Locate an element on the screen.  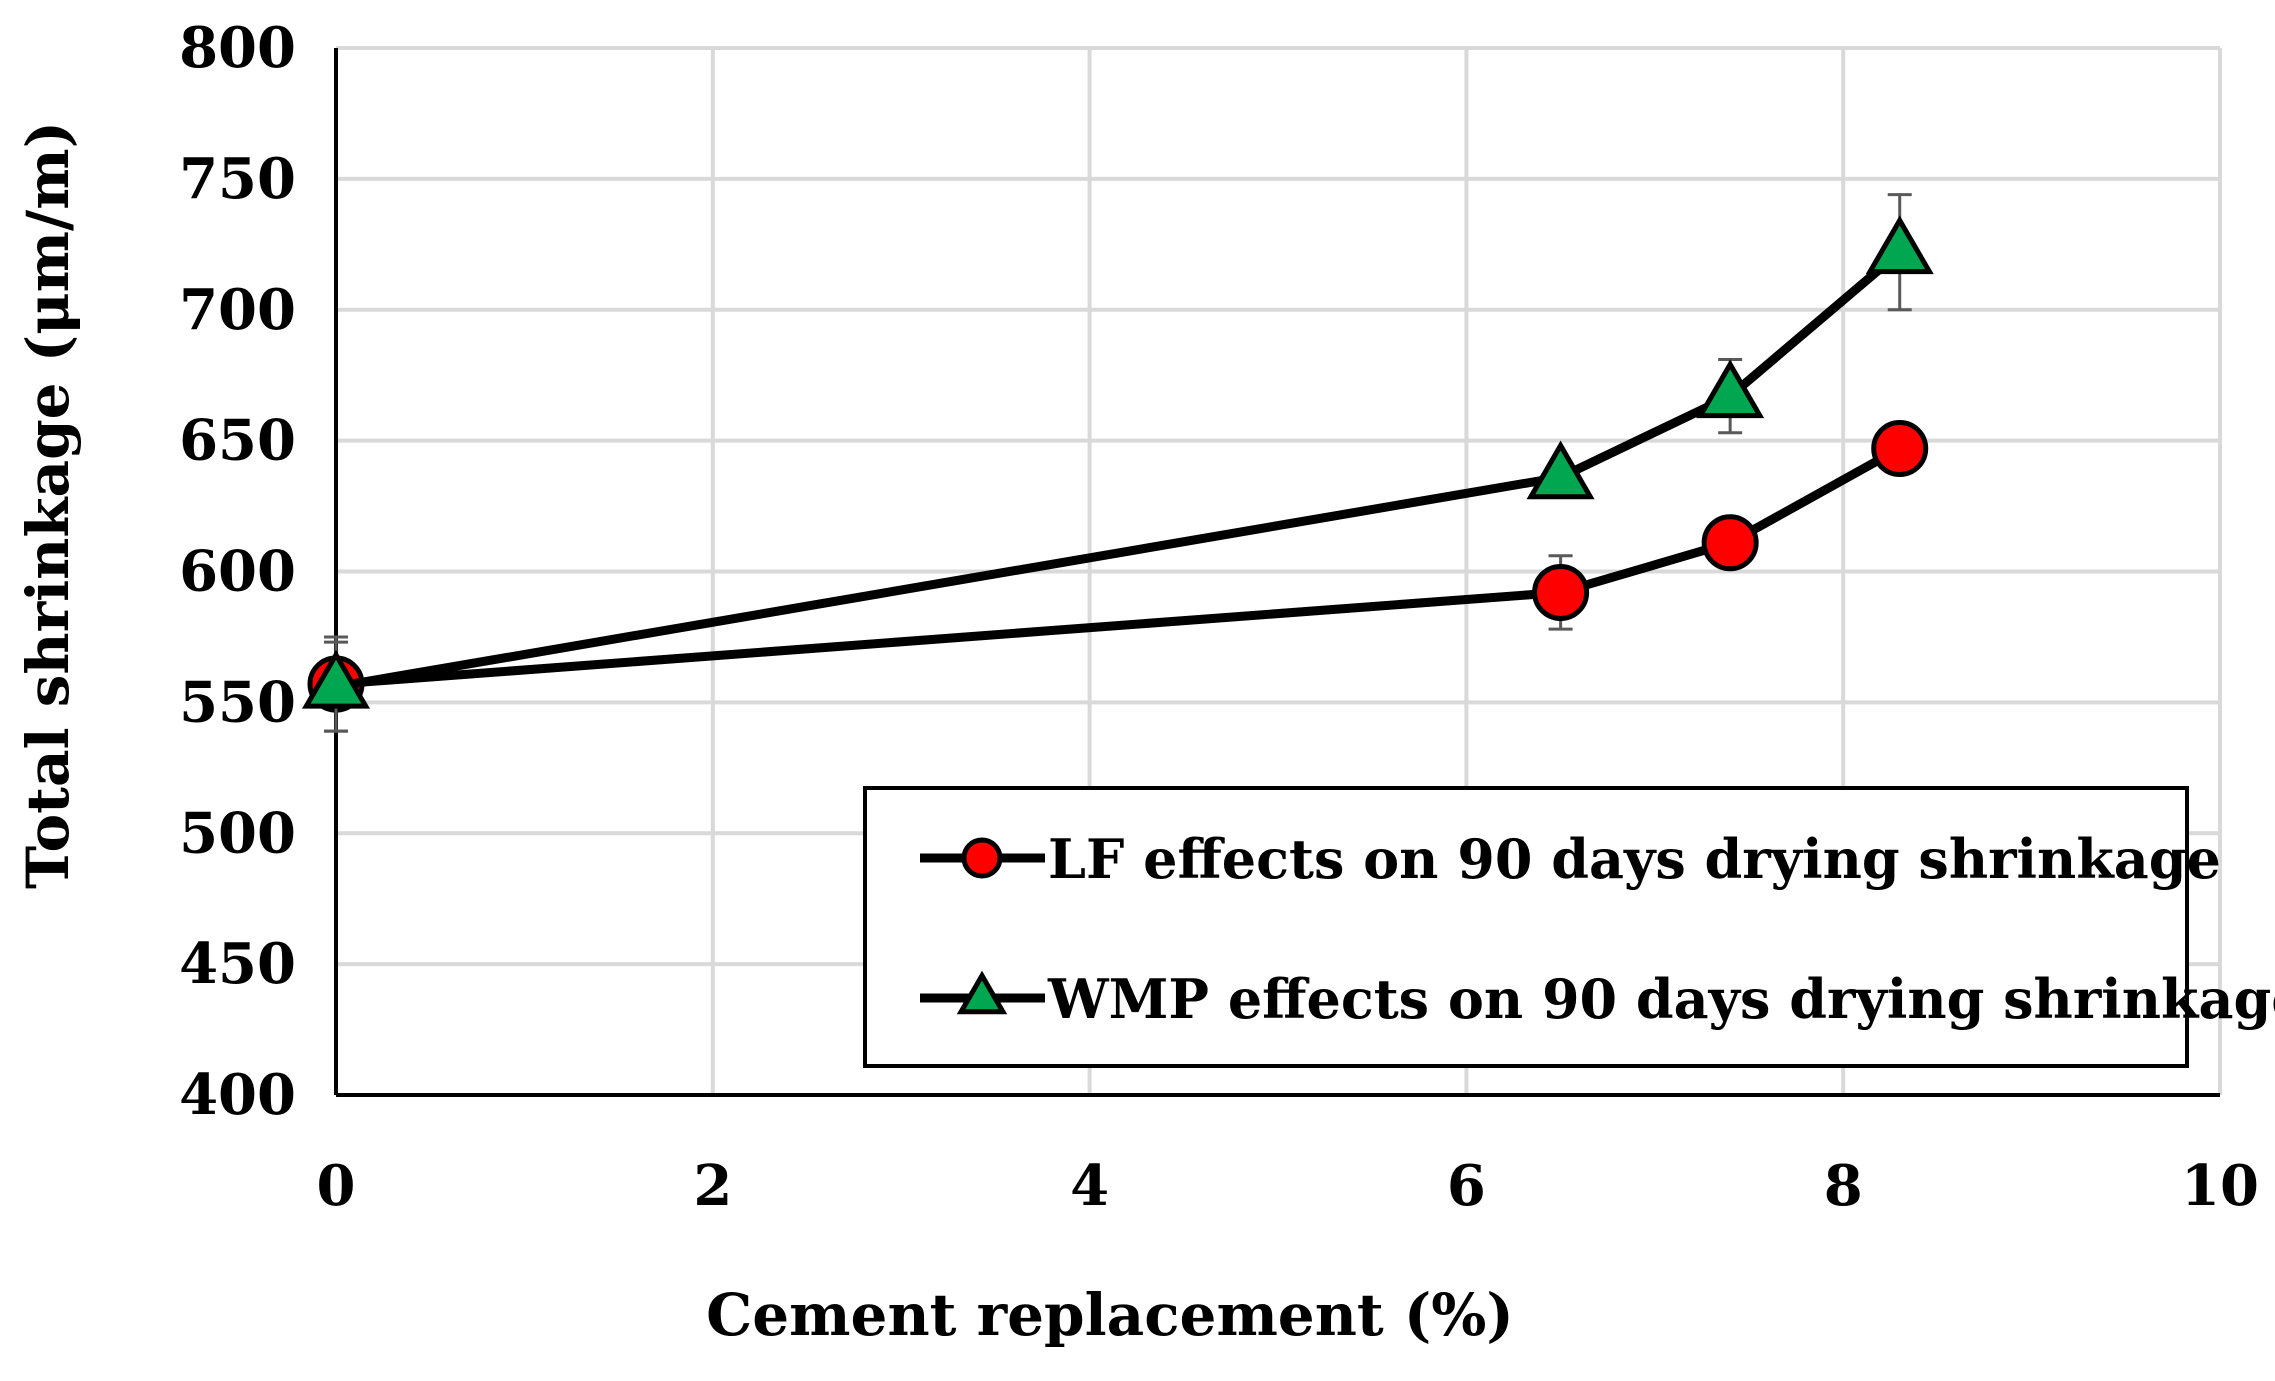
legend-label: LF effects on 90 days drying shrinkage is located at coordinates (1634, 859).